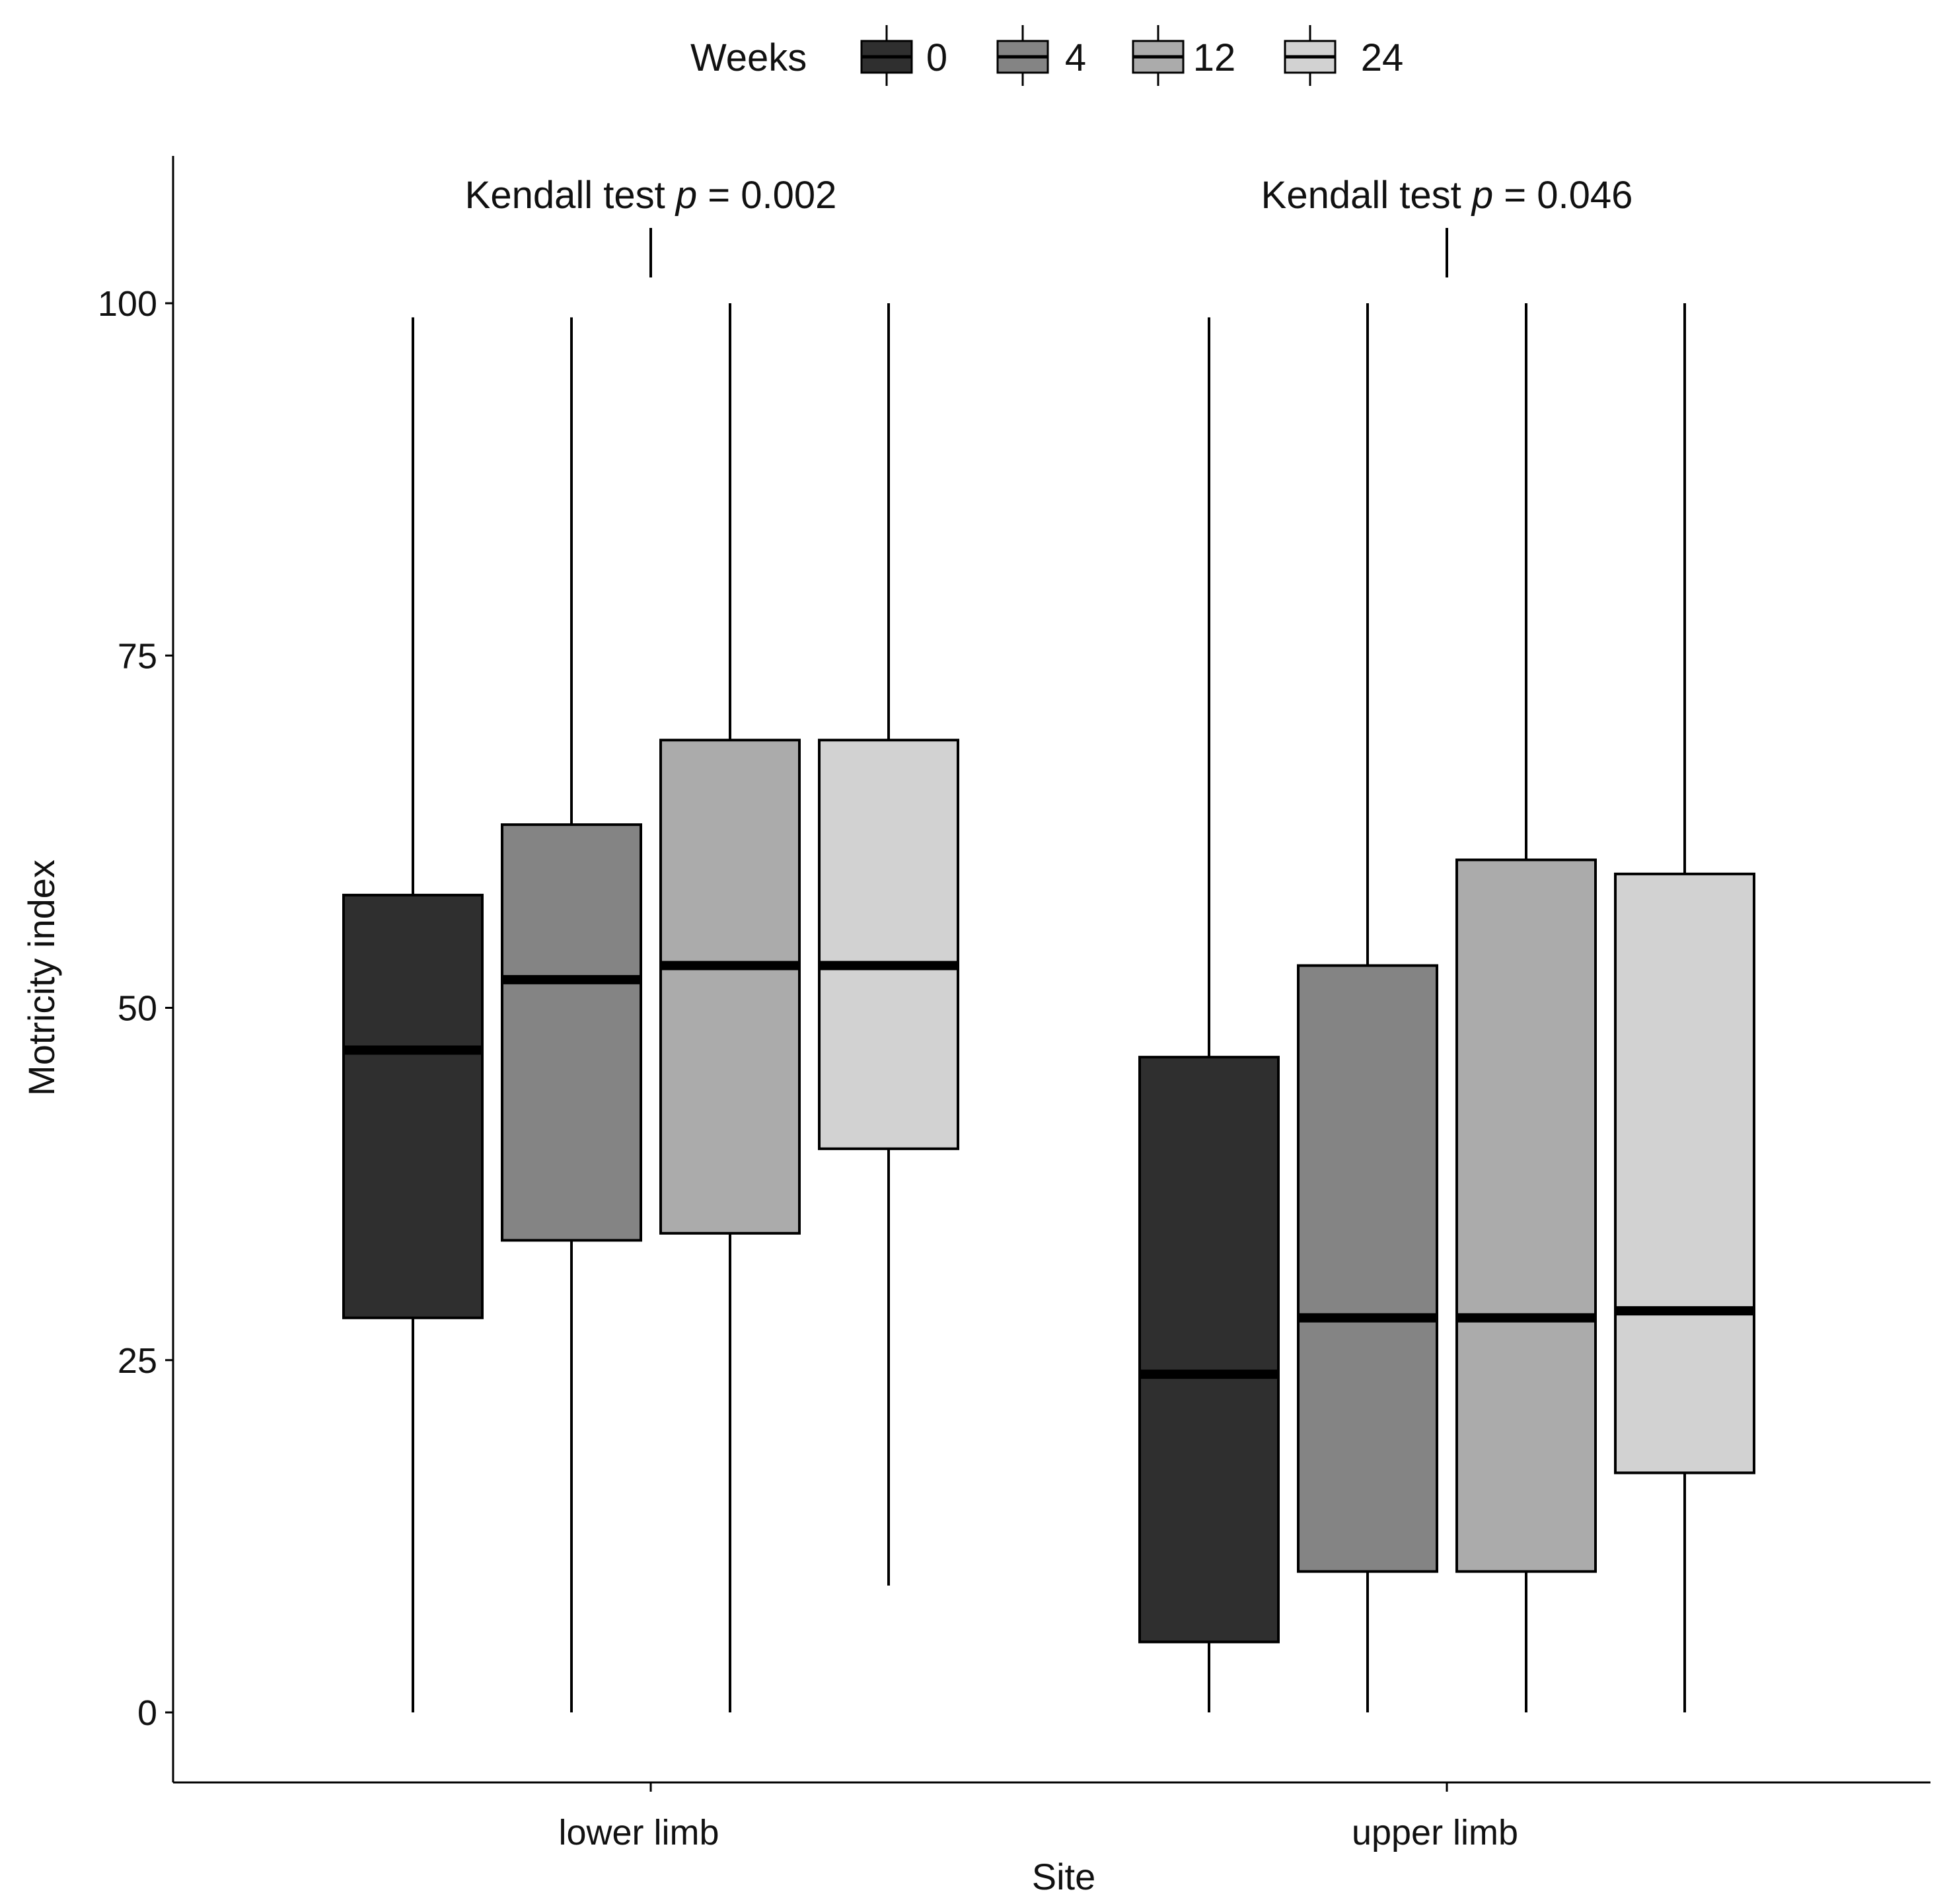 Image resolution: width=1945 pixels, height=1904 pixels. I want to click on legend: Weeks 0 4 12 24, so click(1046, 55).